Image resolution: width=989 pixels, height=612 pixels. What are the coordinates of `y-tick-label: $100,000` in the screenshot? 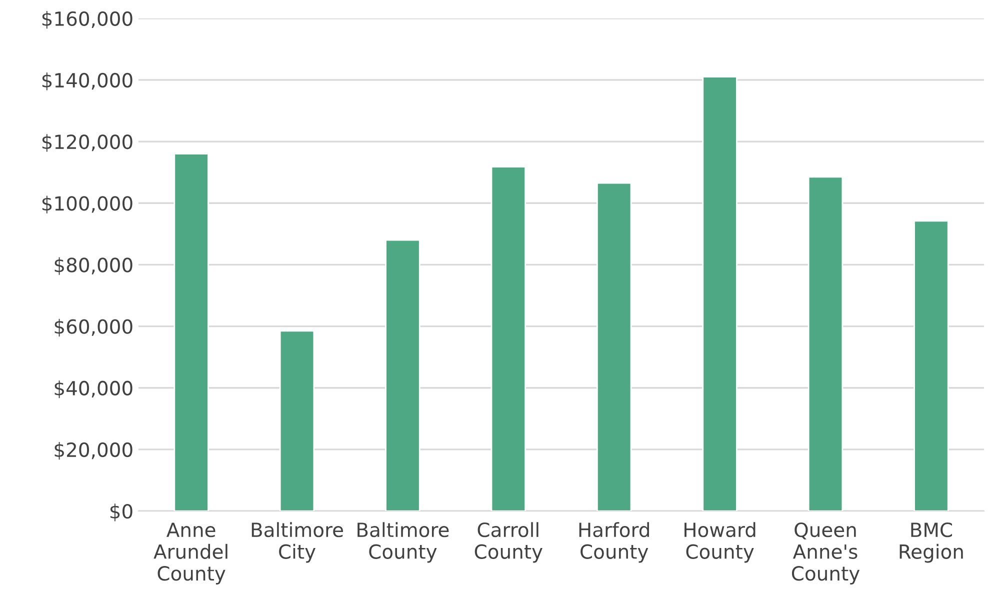 It's located at (87, 205).